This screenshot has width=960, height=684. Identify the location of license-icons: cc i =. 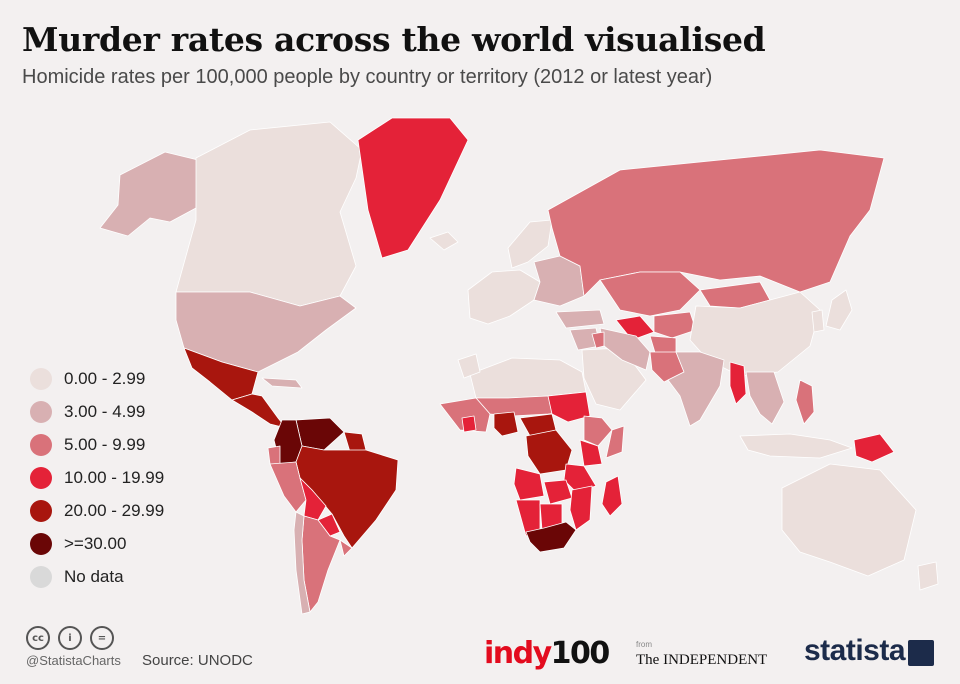
(74, 638).